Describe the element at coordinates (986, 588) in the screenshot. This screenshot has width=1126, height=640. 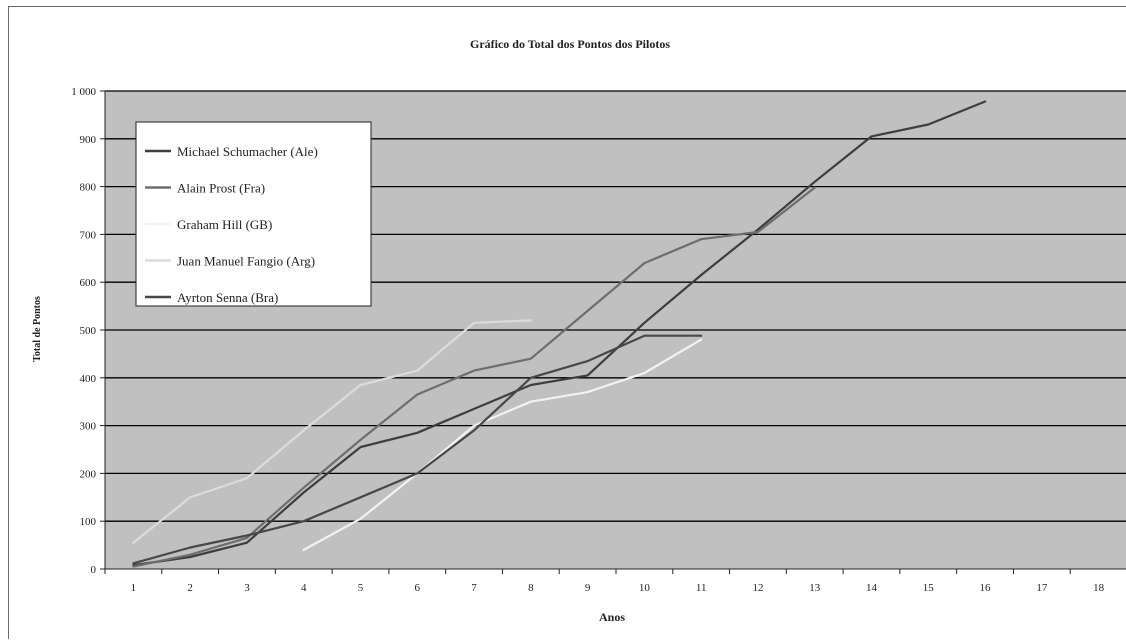
I see `x-tick-label: 16` at that location.